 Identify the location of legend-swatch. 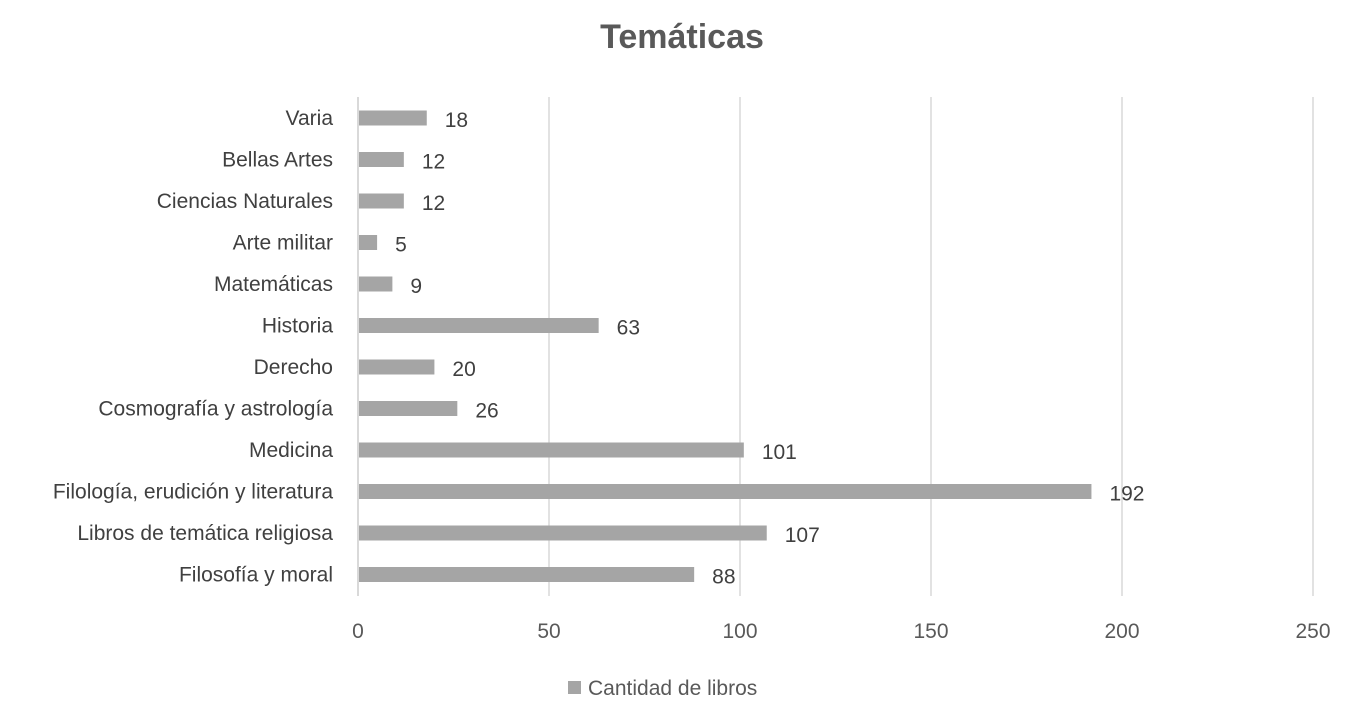
(574, 687).